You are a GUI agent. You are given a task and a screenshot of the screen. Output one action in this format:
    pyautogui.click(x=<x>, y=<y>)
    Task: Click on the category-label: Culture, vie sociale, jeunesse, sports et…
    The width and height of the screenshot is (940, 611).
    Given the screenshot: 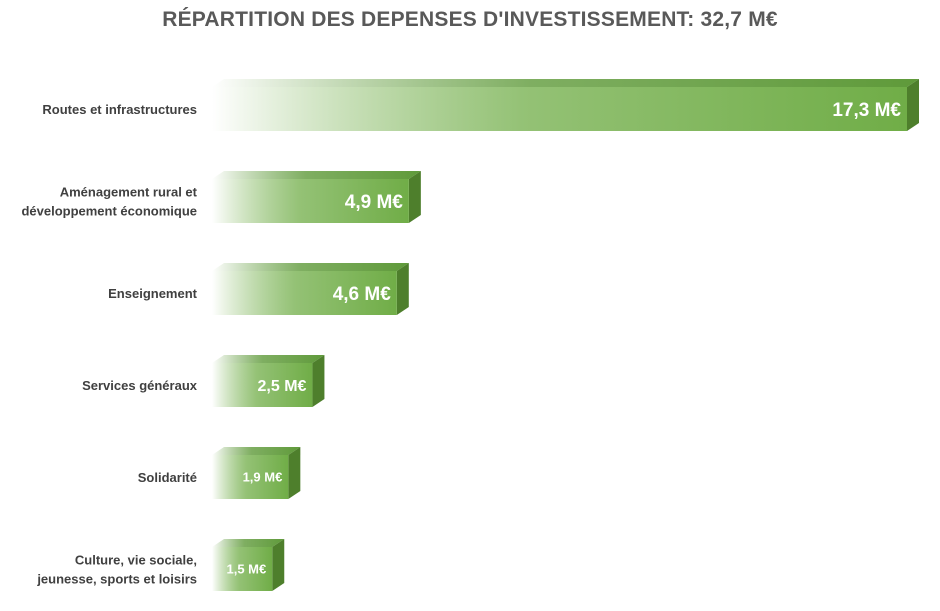 What is the action you would take?
    pyautogui.click(x=116, y=570)
    